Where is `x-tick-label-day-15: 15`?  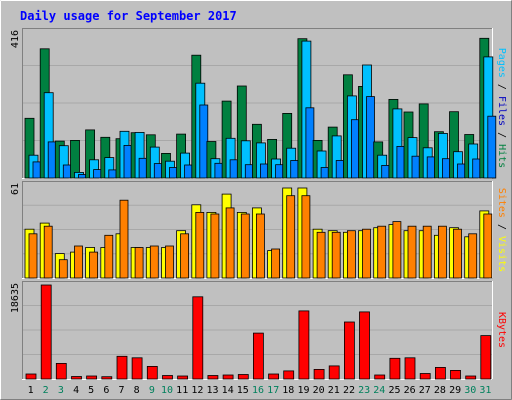 x-tick-label-day-15: 15 is located at coordinates (243, 390).